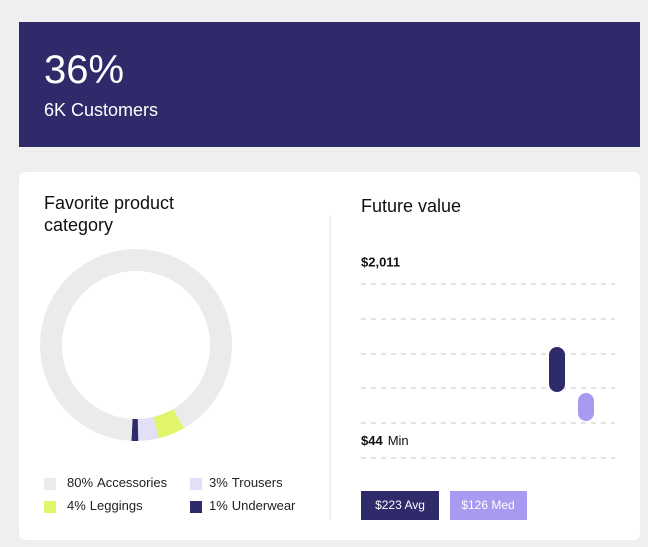 Image resolution: width=648 pixels, height=547 pixels. What do you see at coordinates (116, 505) in the screenshot?
I see `legend-name: Leggings` at bounding box center [116, 505].